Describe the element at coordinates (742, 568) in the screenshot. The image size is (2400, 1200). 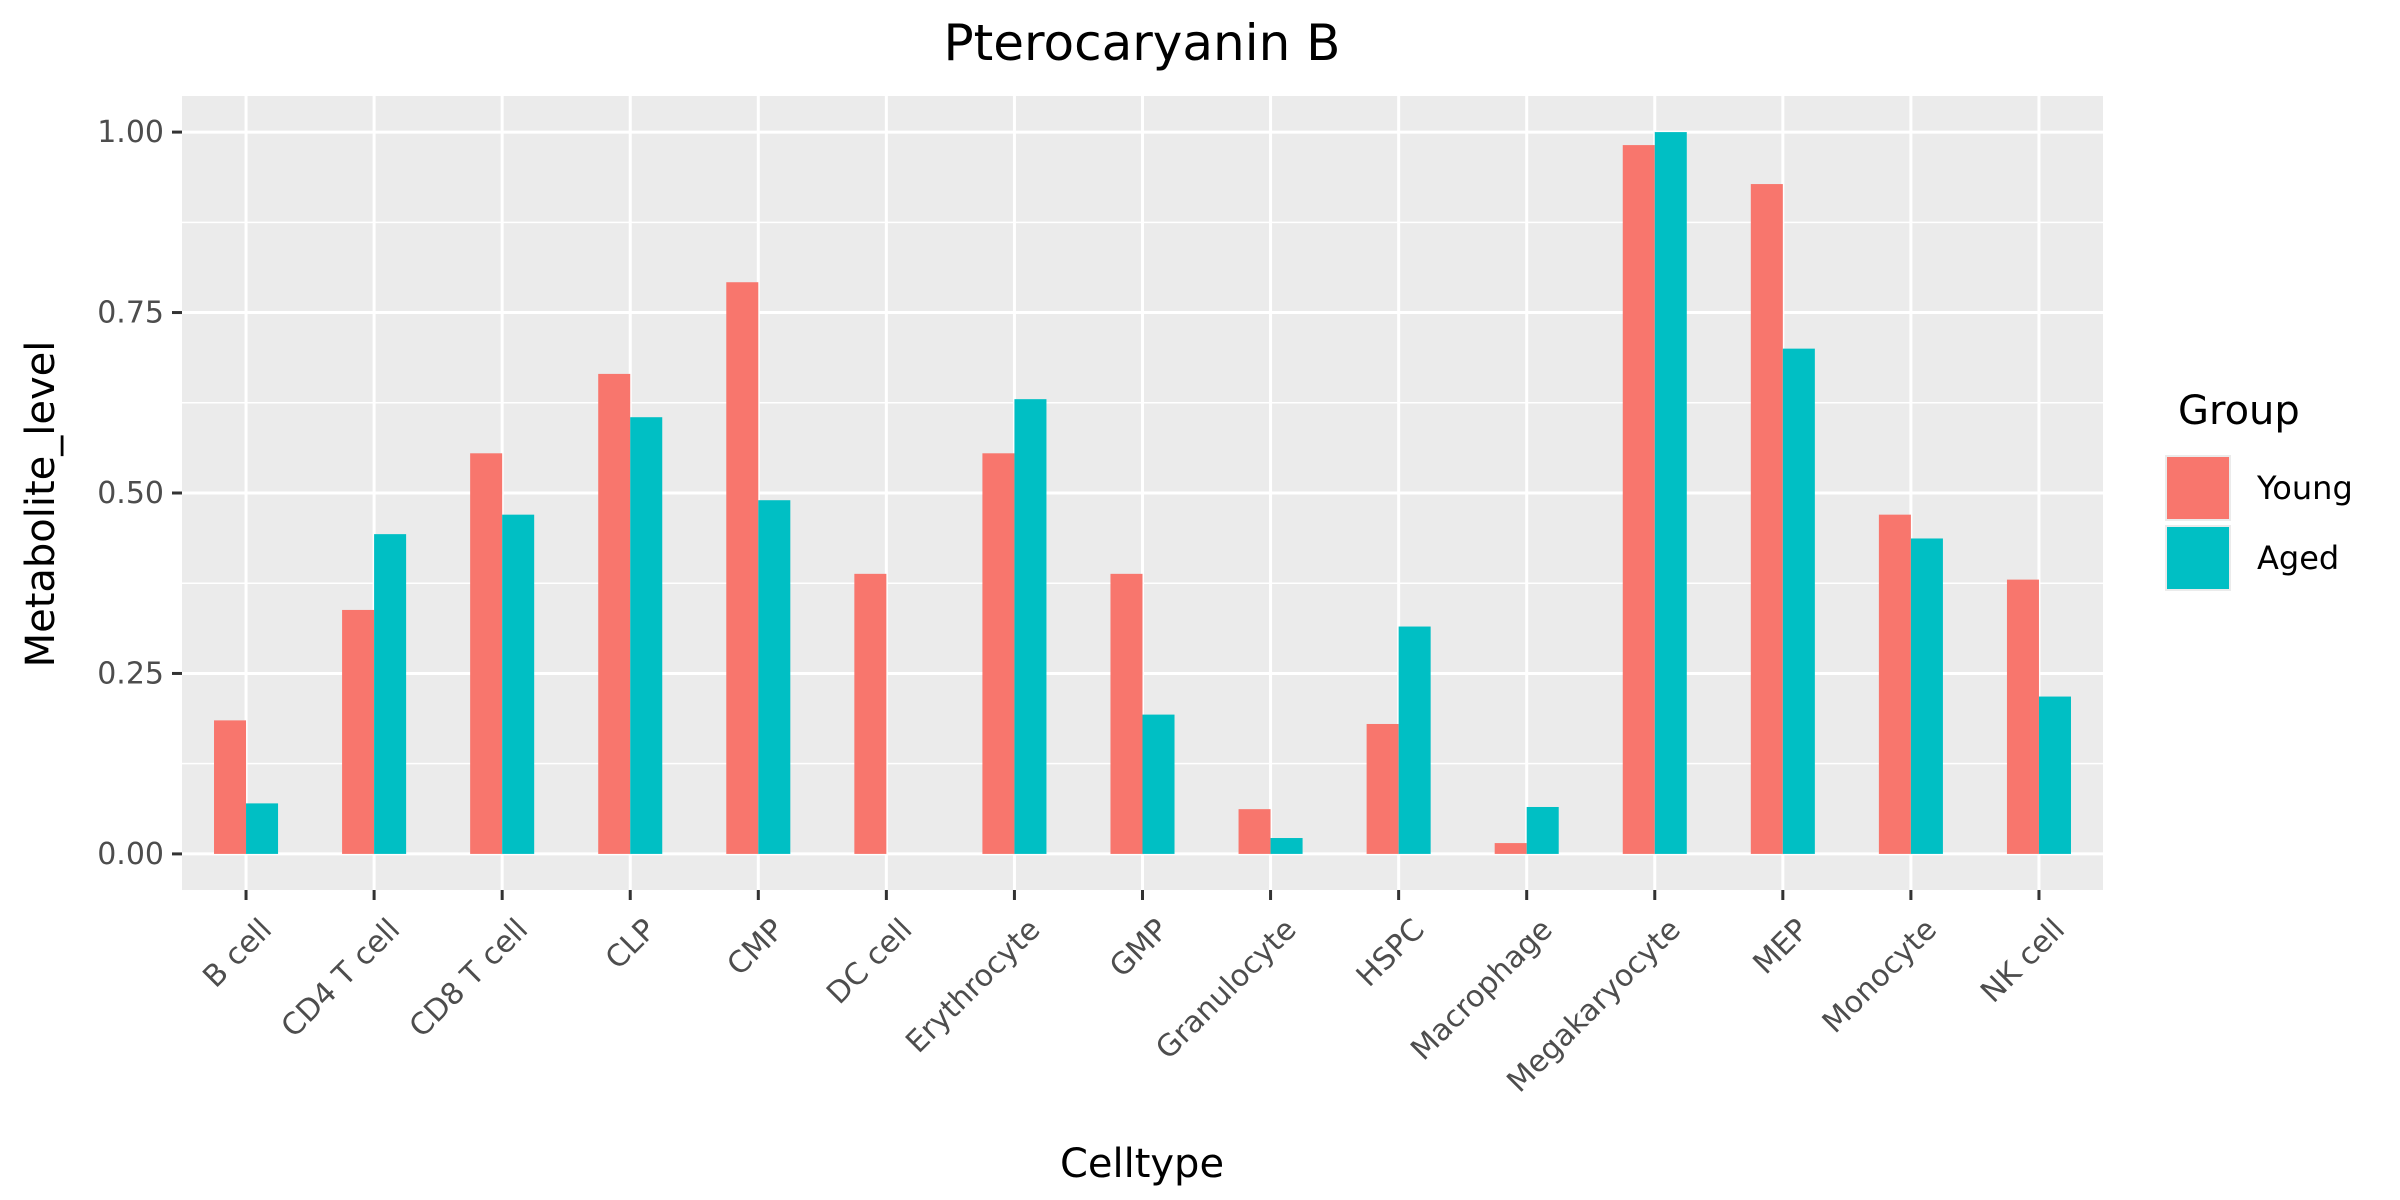
I see `bar-young-cmp` at that location.